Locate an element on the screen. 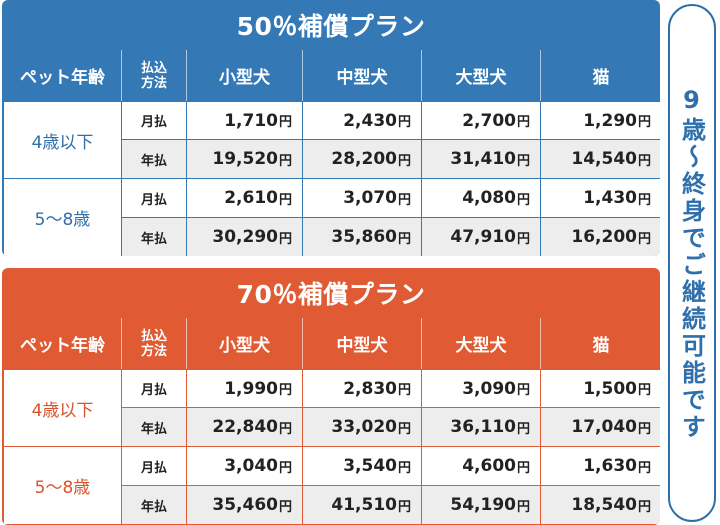 This screenshot has width=720, height=525. price-cell: 17,040 円 is located at coordinates (600, 427).